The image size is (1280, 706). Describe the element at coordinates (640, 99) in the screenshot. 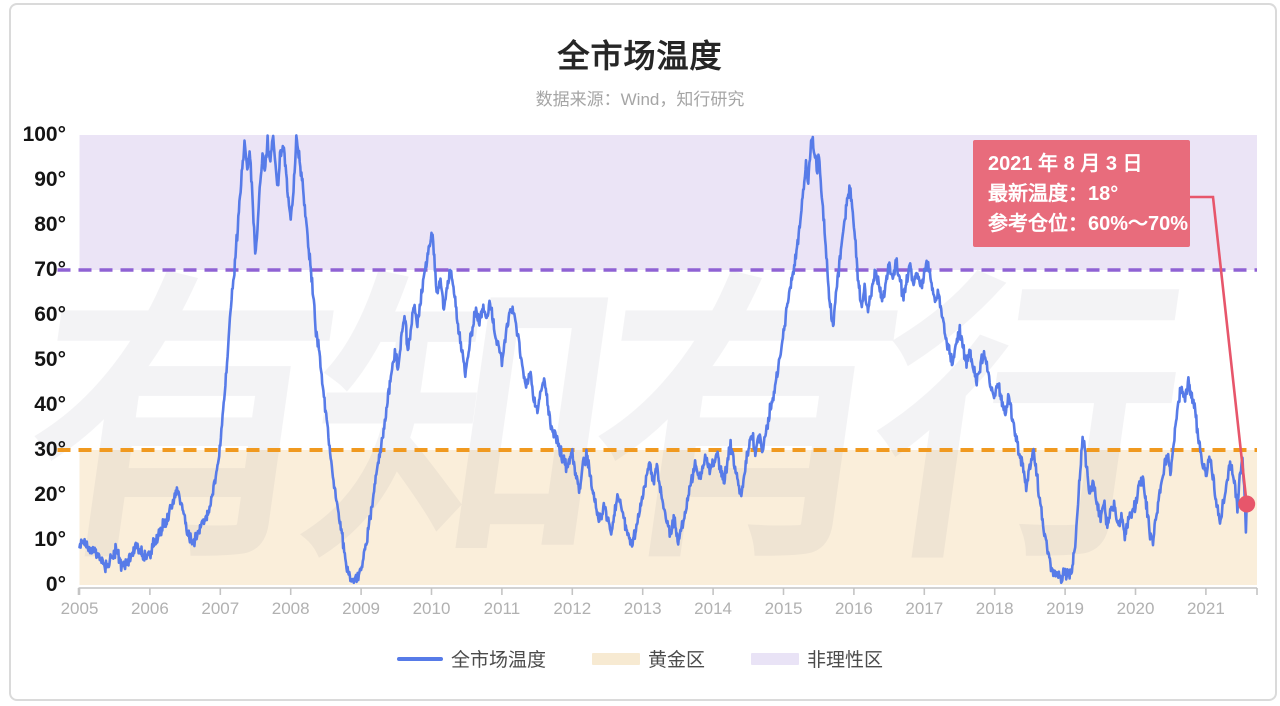

I see `data-source-note: 数据来源：Wind，知行研究` at that location.